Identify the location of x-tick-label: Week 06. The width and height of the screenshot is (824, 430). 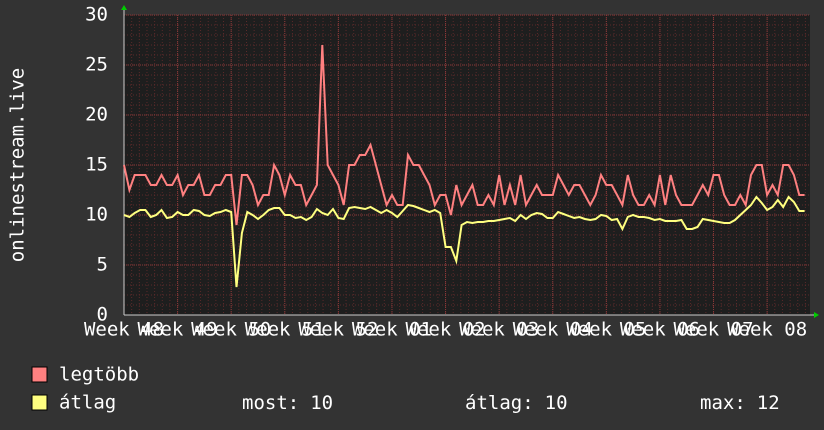
(660, 330).